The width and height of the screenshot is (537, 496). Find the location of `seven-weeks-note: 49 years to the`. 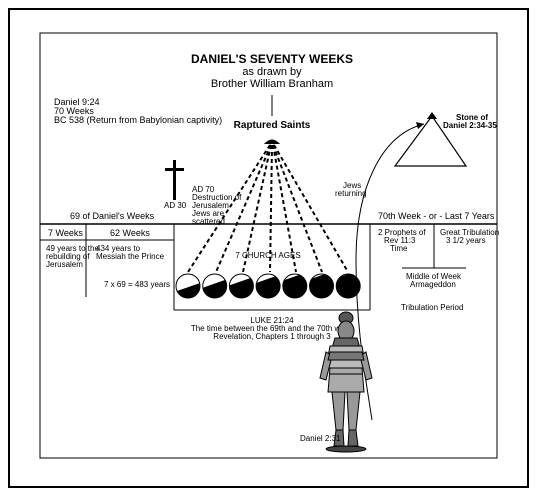

seven-weeks-note: 49 years to the is located at coordinates (72, 248).